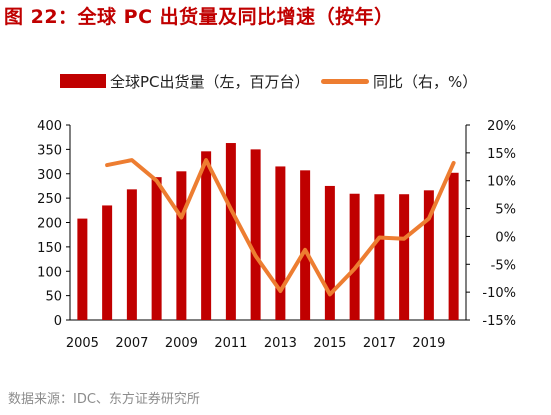  What do you see at coordinates (280, 343) in the screenshot?
I see `x-tick-label: 2013` at bounding box center [280, 343].